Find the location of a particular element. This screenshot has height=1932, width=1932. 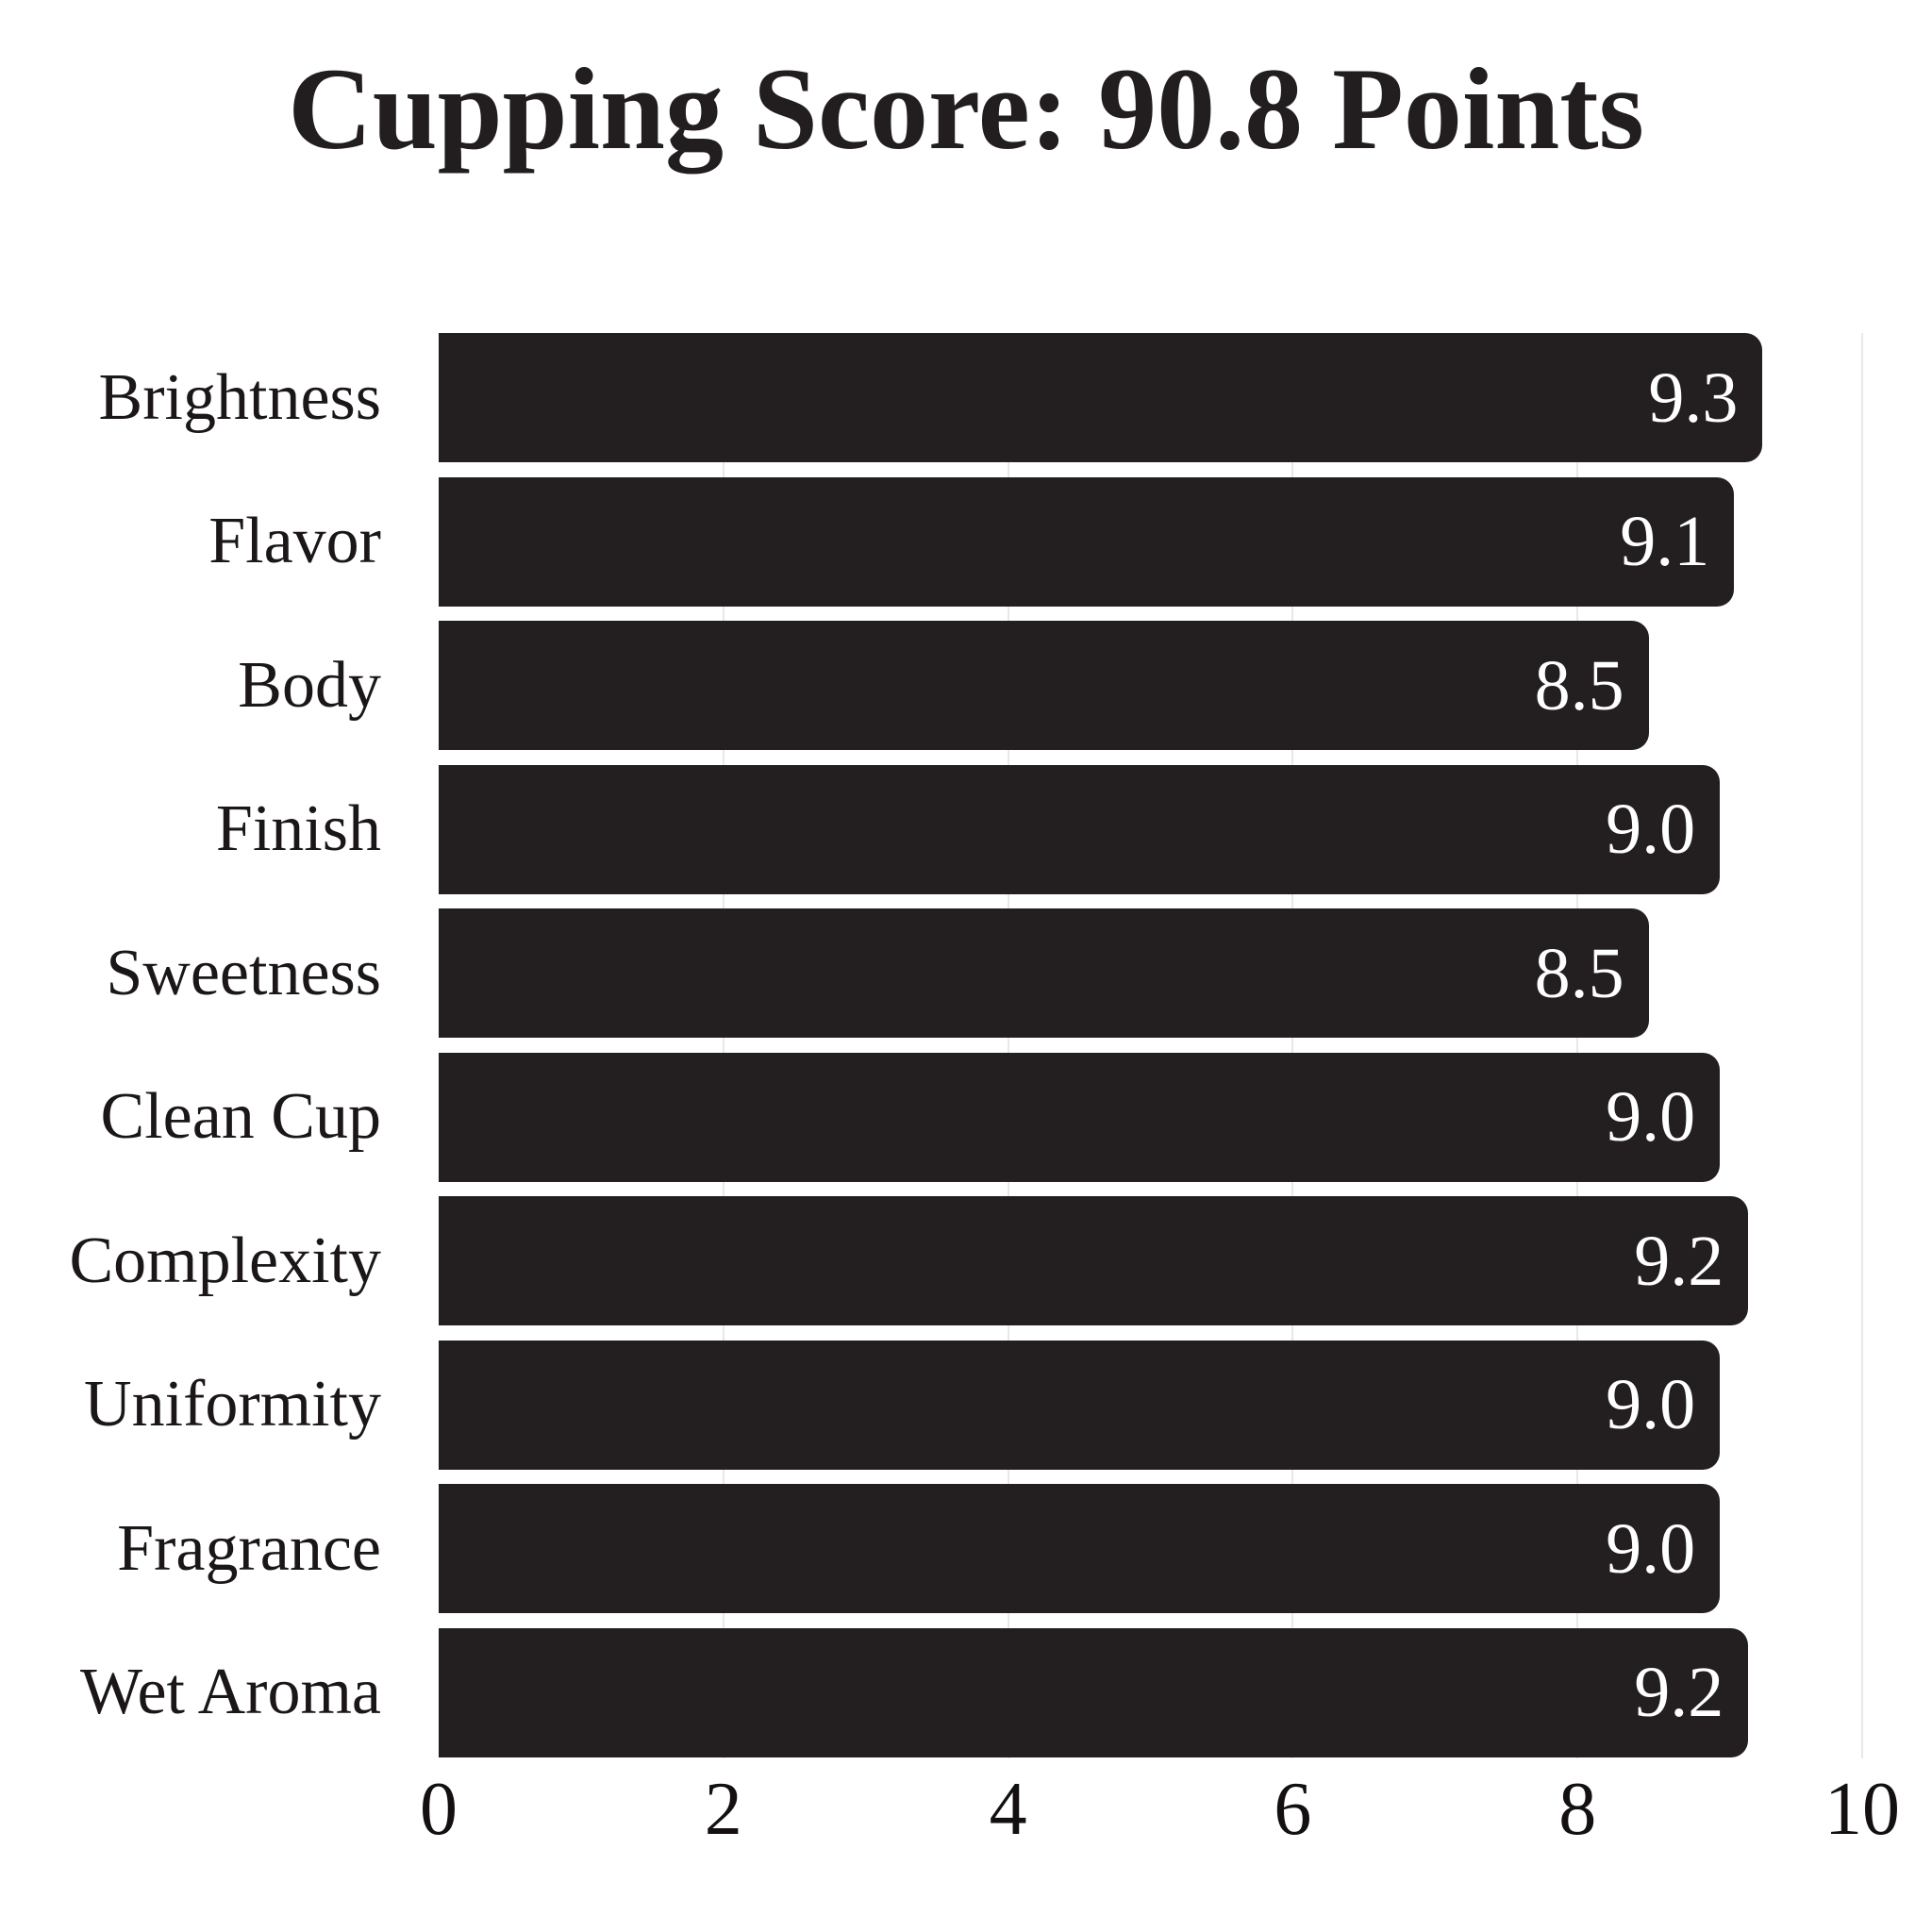

bar-row: Body 8.5 is located at coordinates (966, 686).